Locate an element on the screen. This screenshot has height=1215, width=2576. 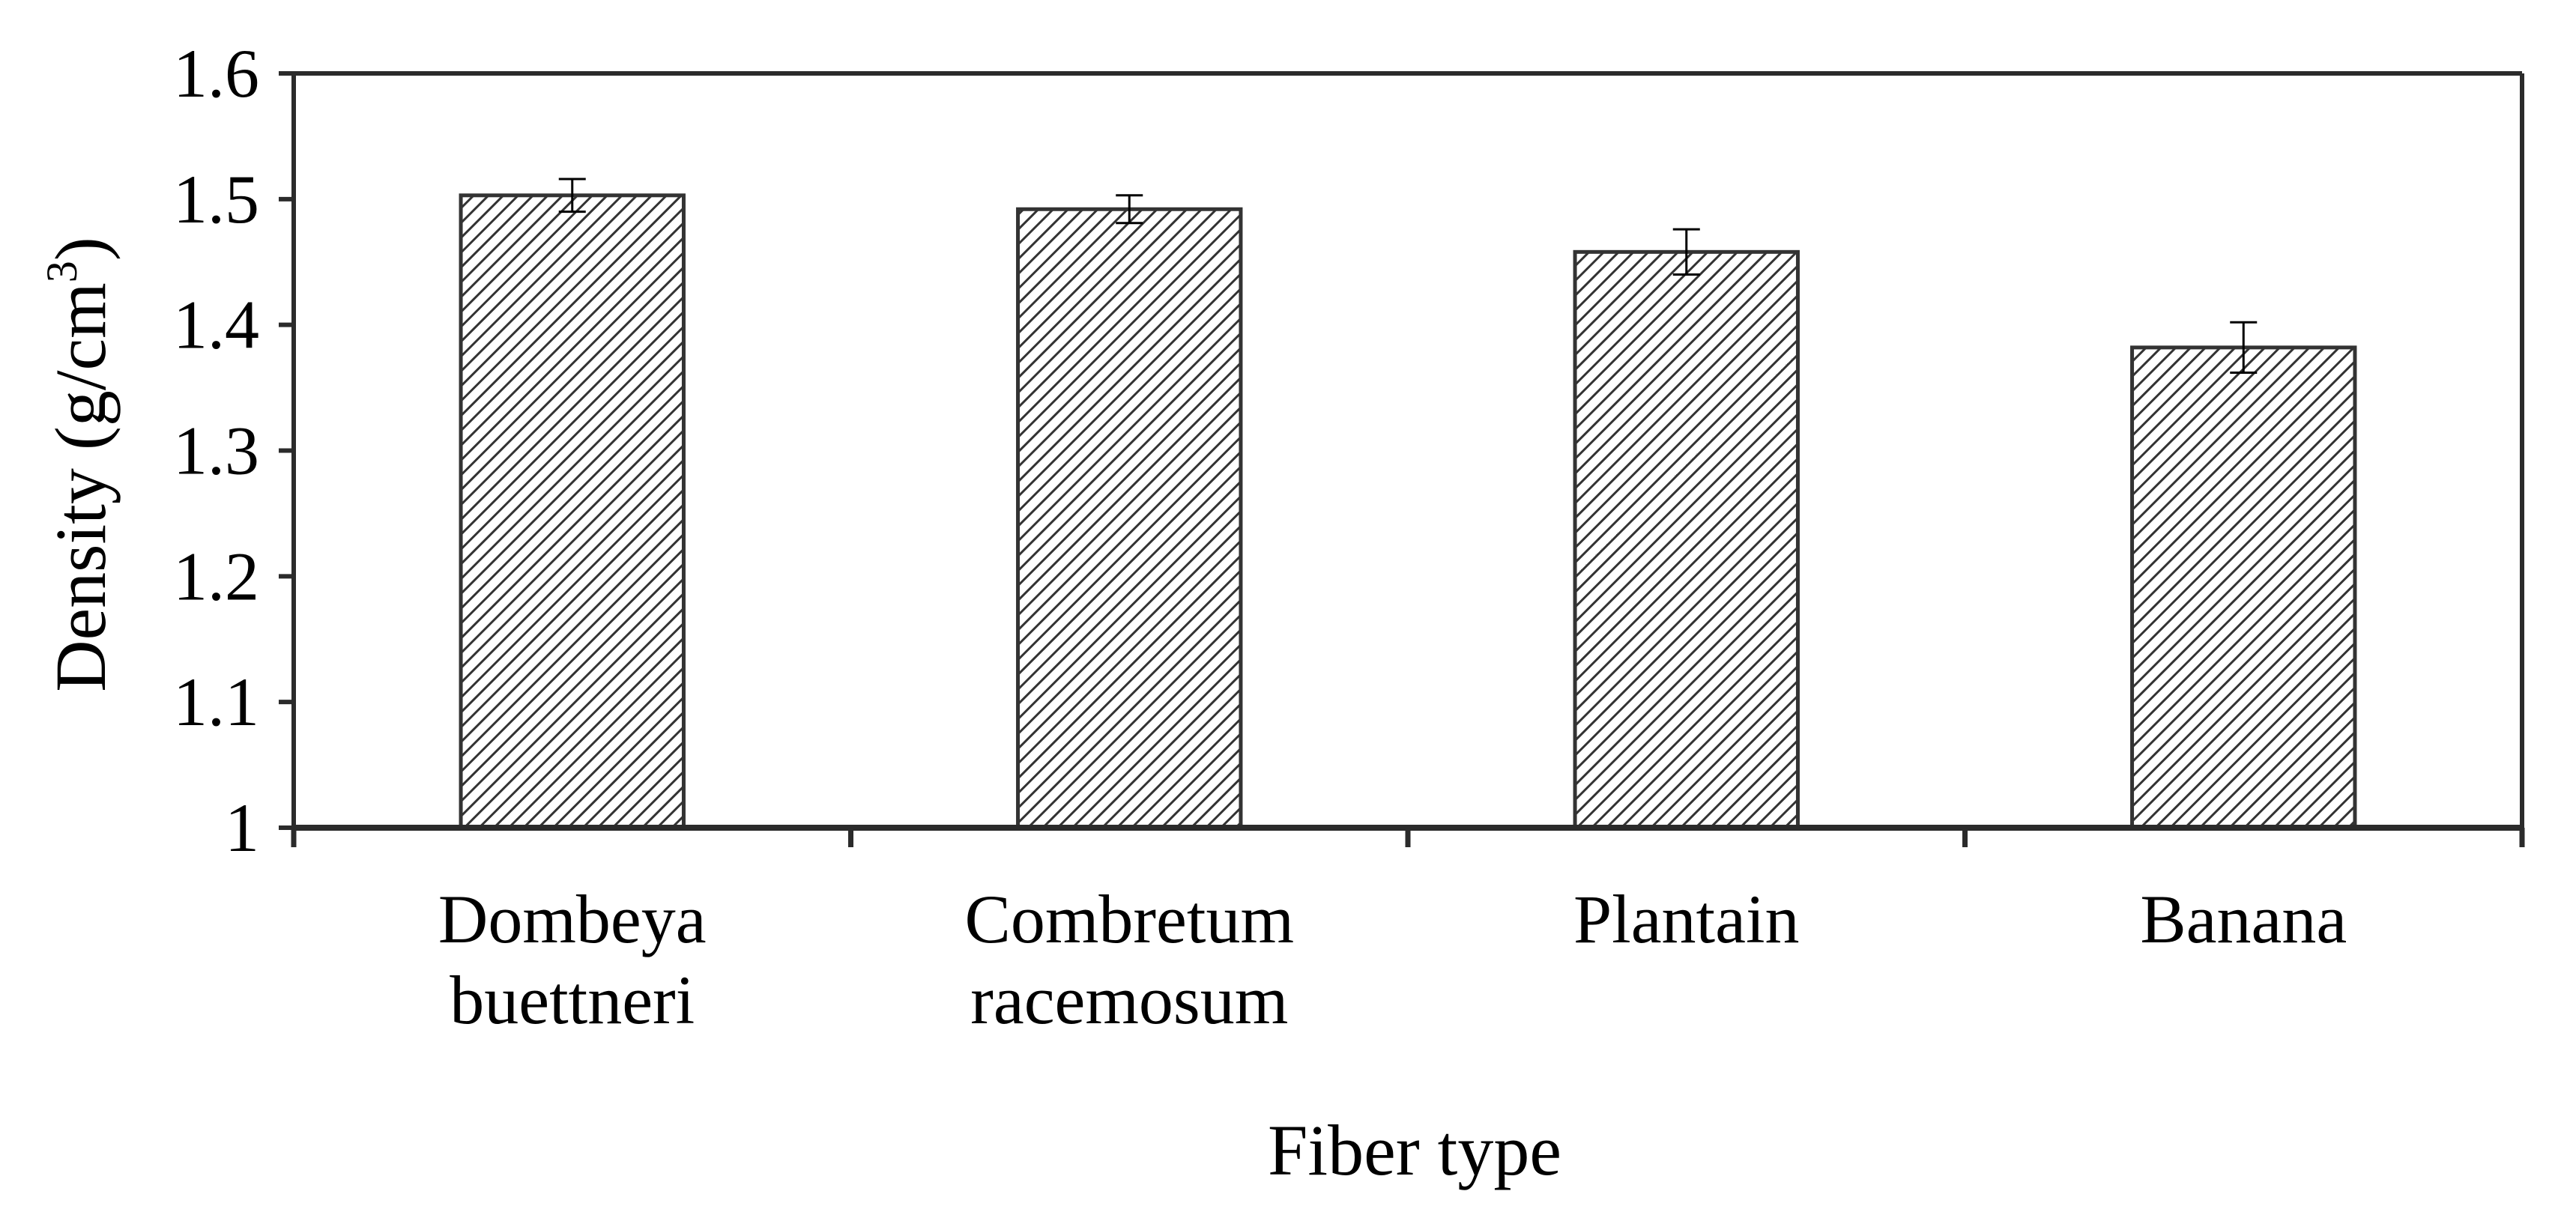
x-tick-label: Banana is located at coordinates (2243, 919).